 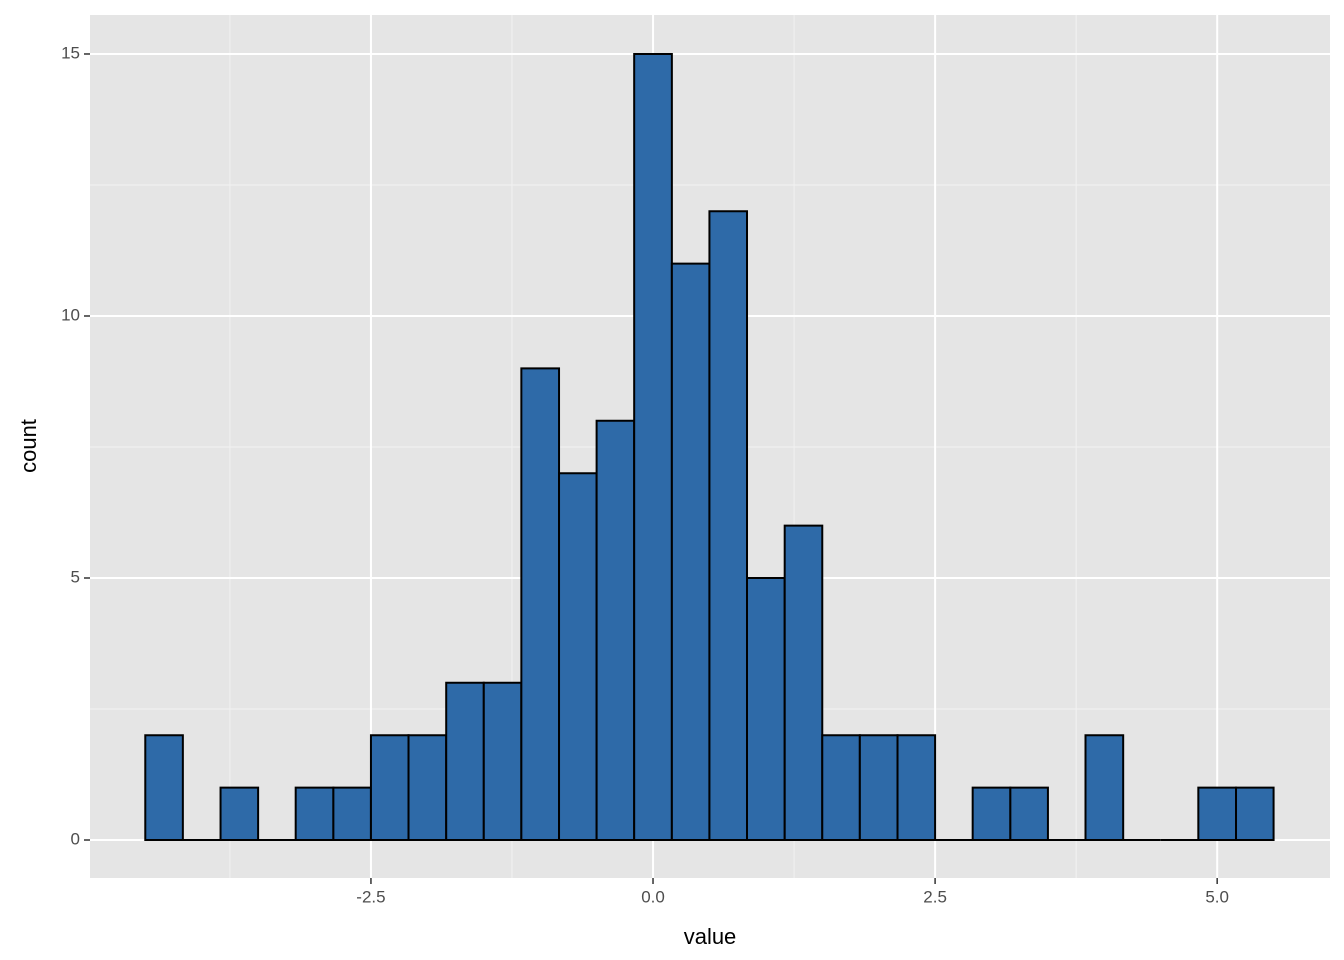 What do you see at coordinates (710, 936) in the screenshot?
I see `x-axis-title: value` at bounding box center [710, 936].